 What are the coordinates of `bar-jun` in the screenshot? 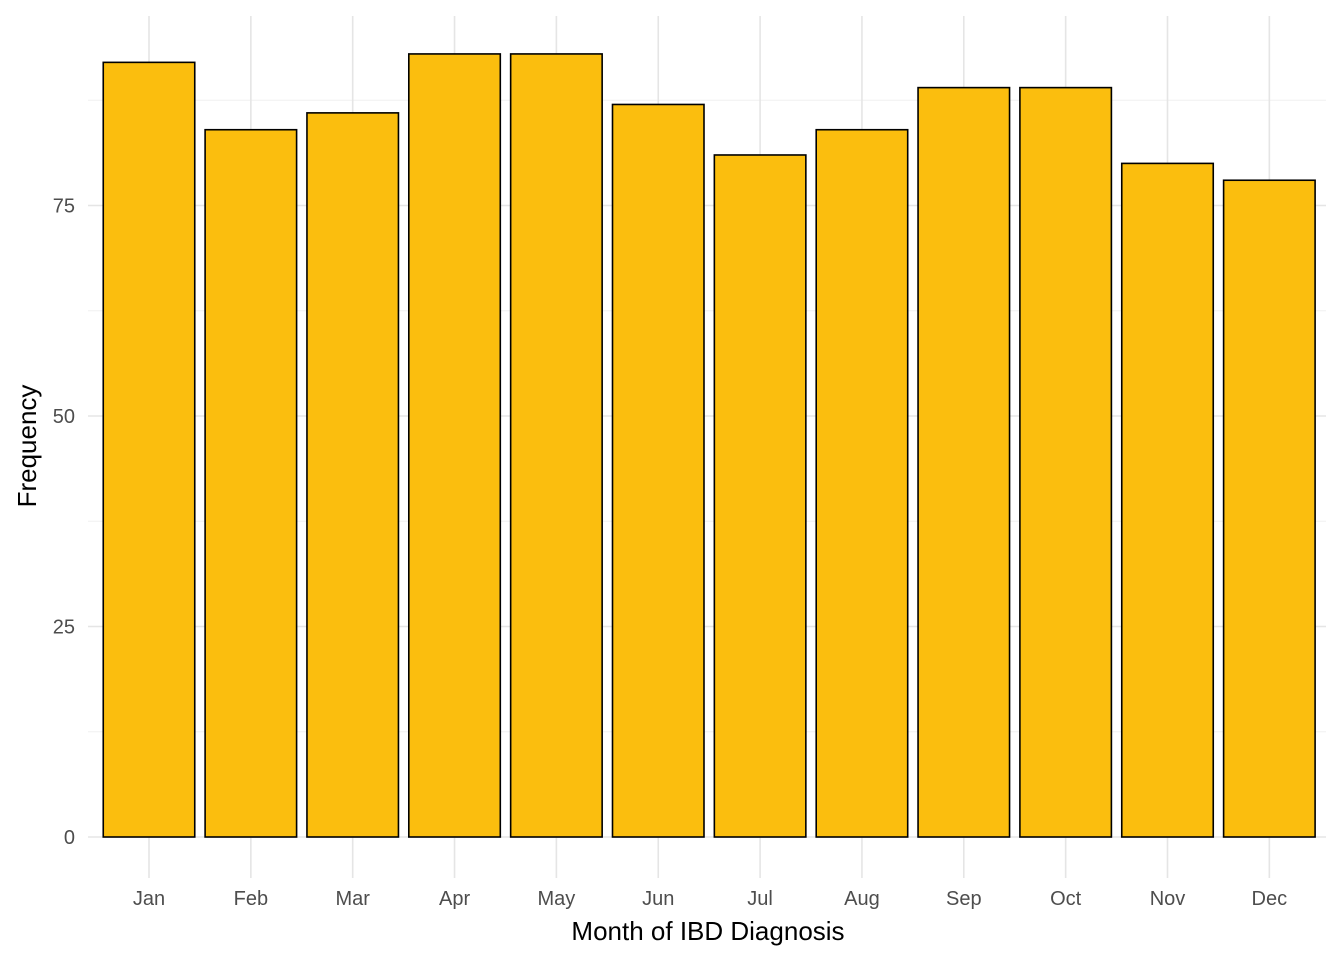 It's located at (658, 470).